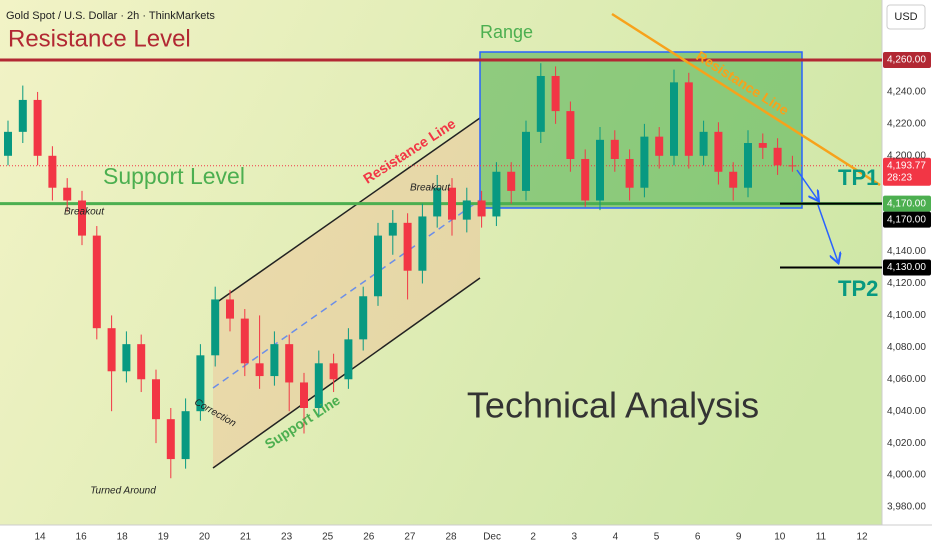 The width and height of the screenshot is (932, 550). I want to click on currency-box, so click(906, 17).